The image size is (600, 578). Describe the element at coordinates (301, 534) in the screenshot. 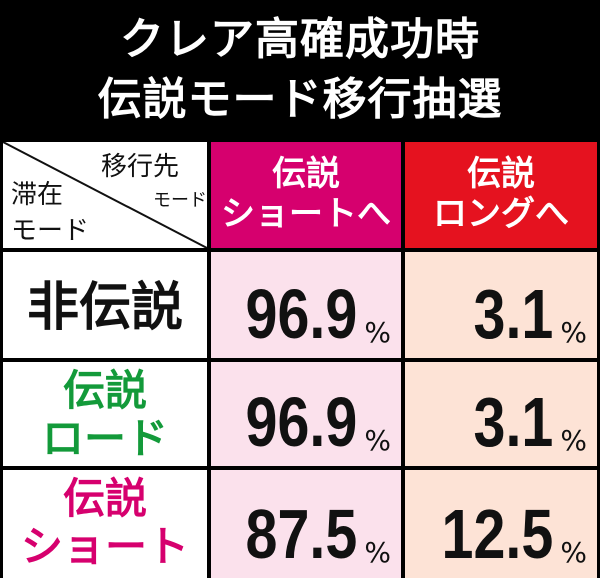

I see `value-number: 87.5` at that location.